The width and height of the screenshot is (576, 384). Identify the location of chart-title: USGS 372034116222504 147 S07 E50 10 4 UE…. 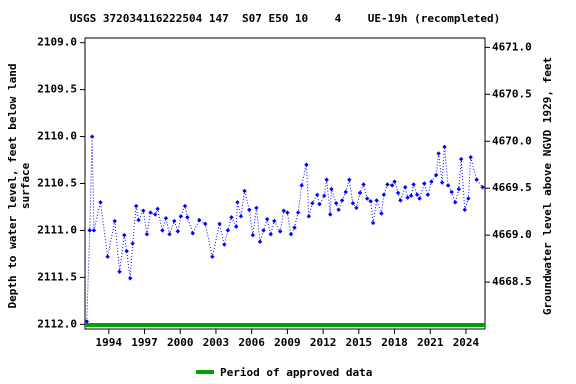
(285, 18).